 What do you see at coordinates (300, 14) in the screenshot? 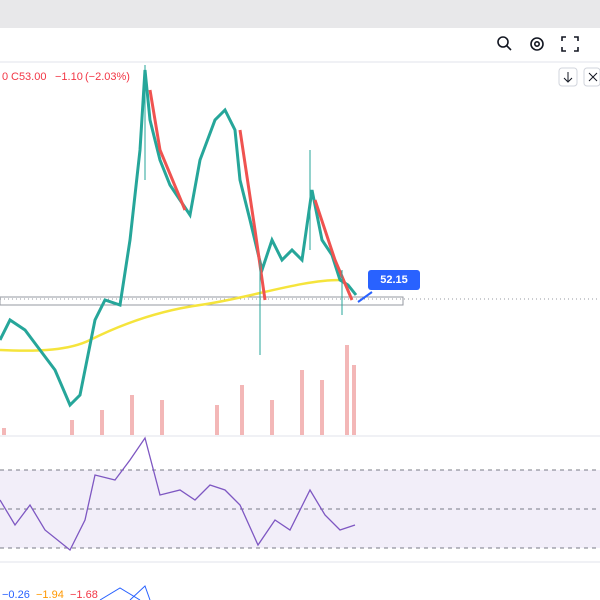
I see `browser-bar` at bounding box center [300, 14].